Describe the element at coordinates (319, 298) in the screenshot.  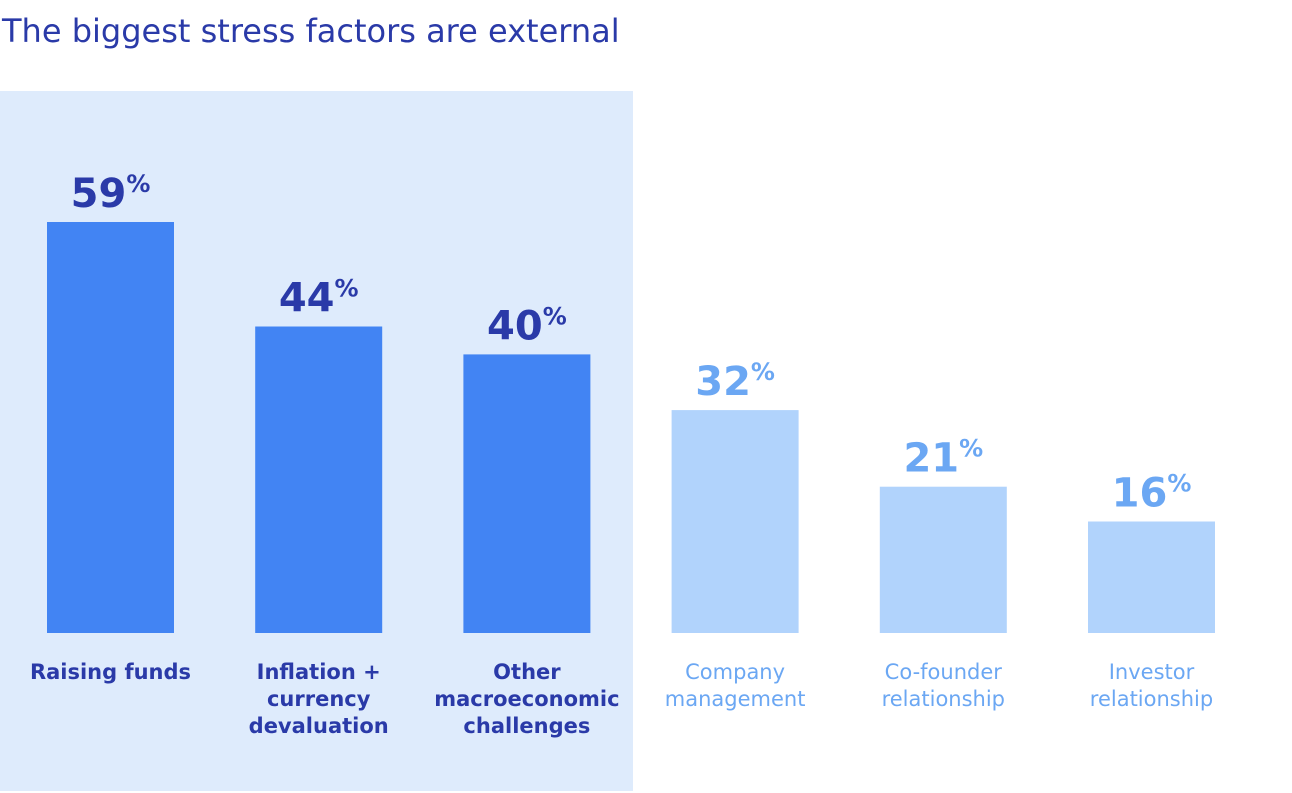
I see `value-label-2: 44%` at that location.